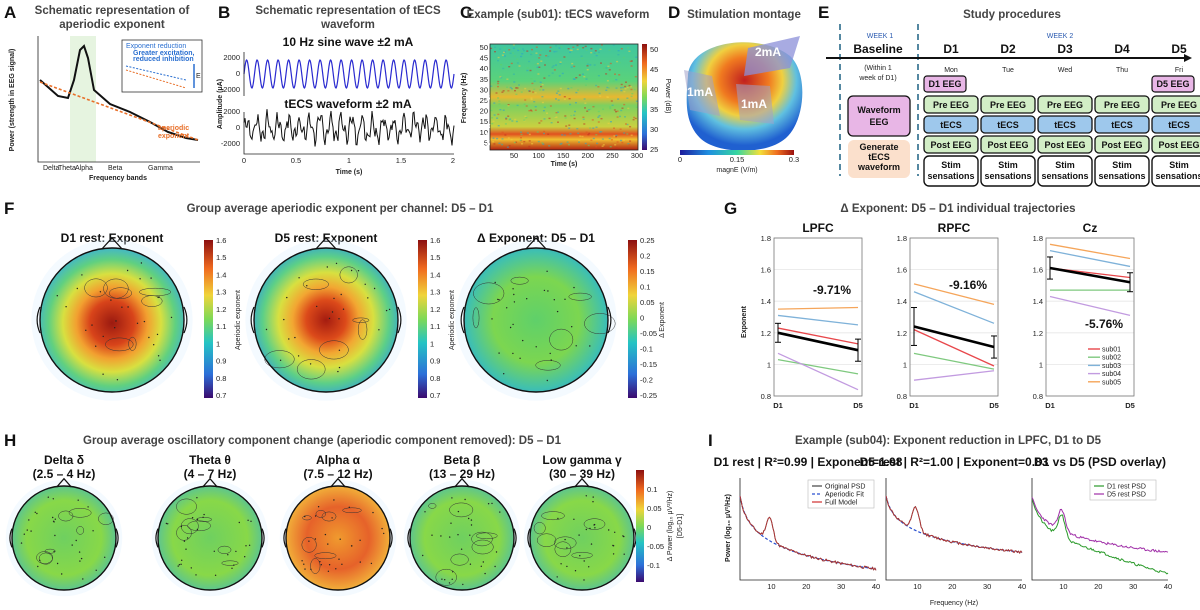 This screenshot has width=1200, height=610. What do you see at coordinates (84, 168) in the screenshot?
I see `band-alpha: Alpha` at bounding box center [84, 168].